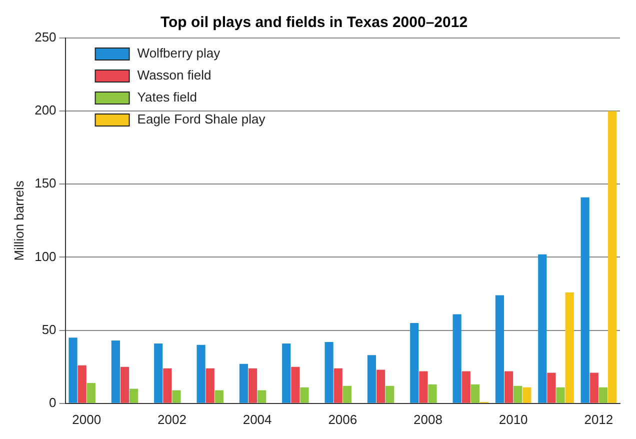 This screenshot has width=636, height=439. What do you see at coordinates (428, 419) in the screenshot?
I see `x-tick-label: 2008` at bounding box center [428, 419].